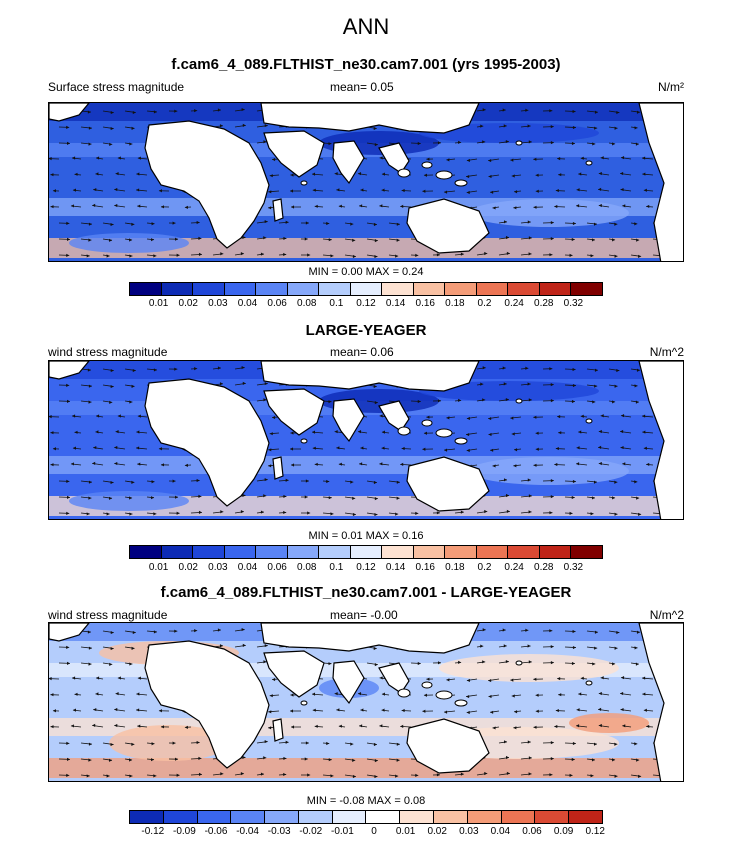 This screenshot has height=842, width=732. Describe the element at coordinates (188, 303) in the screenshot. I see `colorbar-tick-label: 0.02` at that location.